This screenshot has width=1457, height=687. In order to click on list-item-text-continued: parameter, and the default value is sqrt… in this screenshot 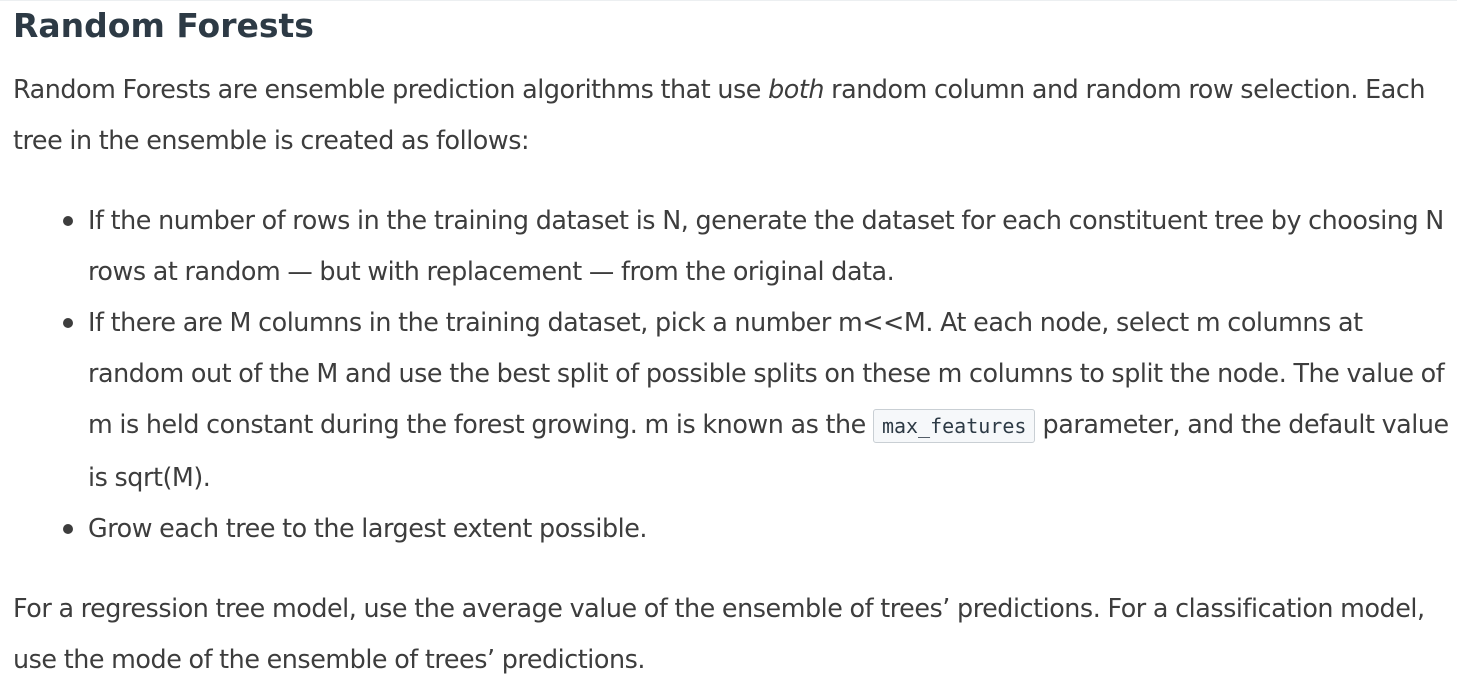, I will do `click(768, 450)`.